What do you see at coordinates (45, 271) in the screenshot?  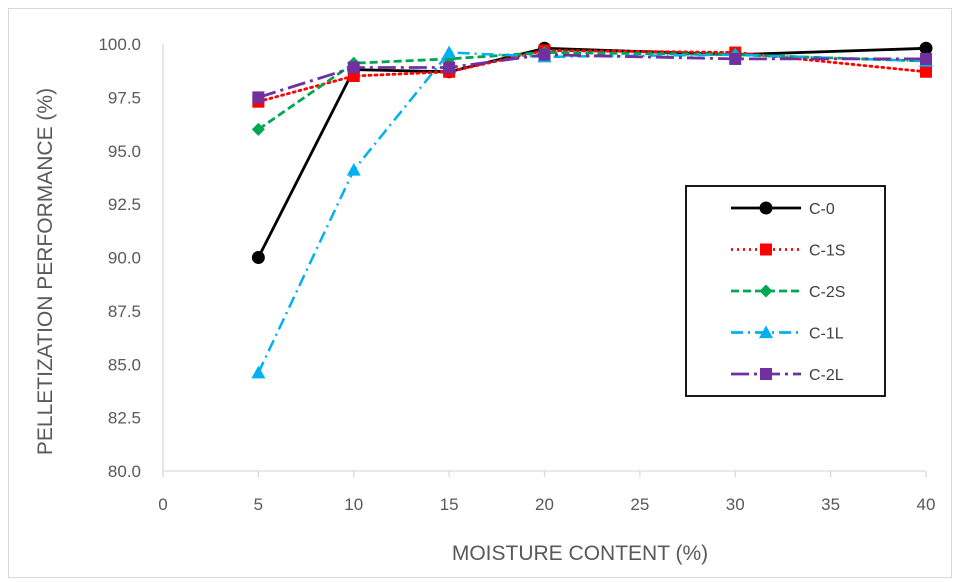 I see `y-axis-title: PELLETIZATION PERFORMANCE (%)` at bounding box center [45, 271].